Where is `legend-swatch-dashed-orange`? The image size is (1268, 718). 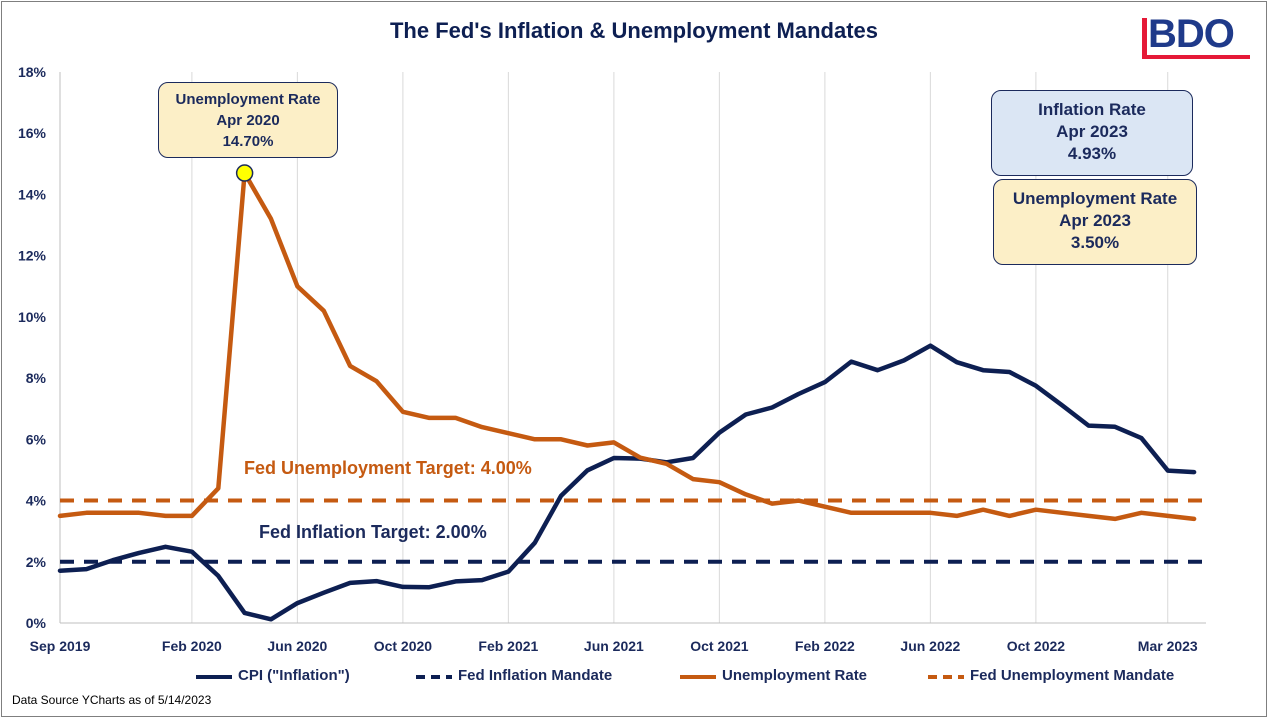 legend-swatch-dashed-orange is located at coordinates (946, 677).